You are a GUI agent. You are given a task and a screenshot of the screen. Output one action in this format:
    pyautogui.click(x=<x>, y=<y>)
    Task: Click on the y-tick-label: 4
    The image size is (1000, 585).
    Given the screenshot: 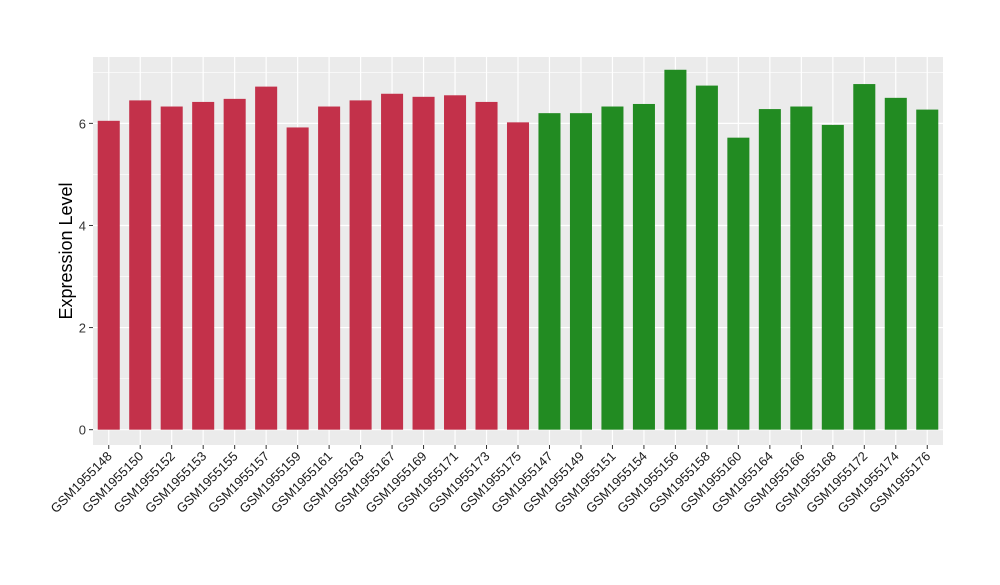 What is the action you would take?
    pyautogui.click(x=82, y=225)
    